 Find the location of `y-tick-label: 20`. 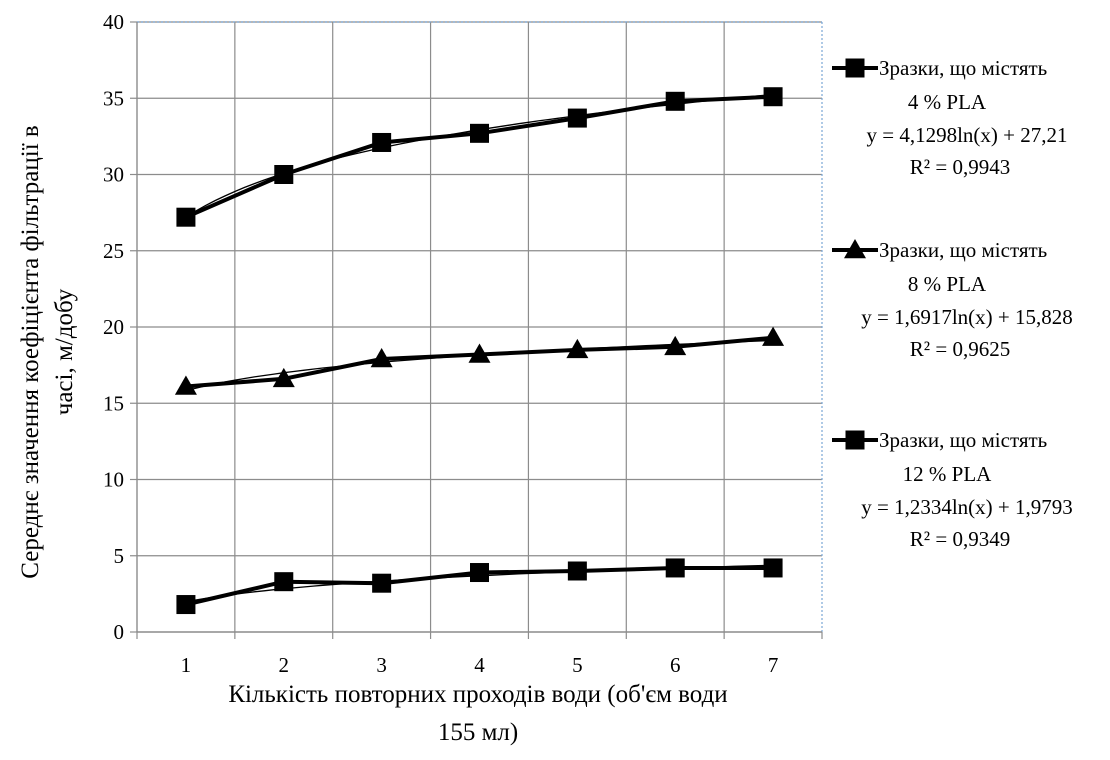

y-tick-label: 20 is located at coordinates (113, 327).